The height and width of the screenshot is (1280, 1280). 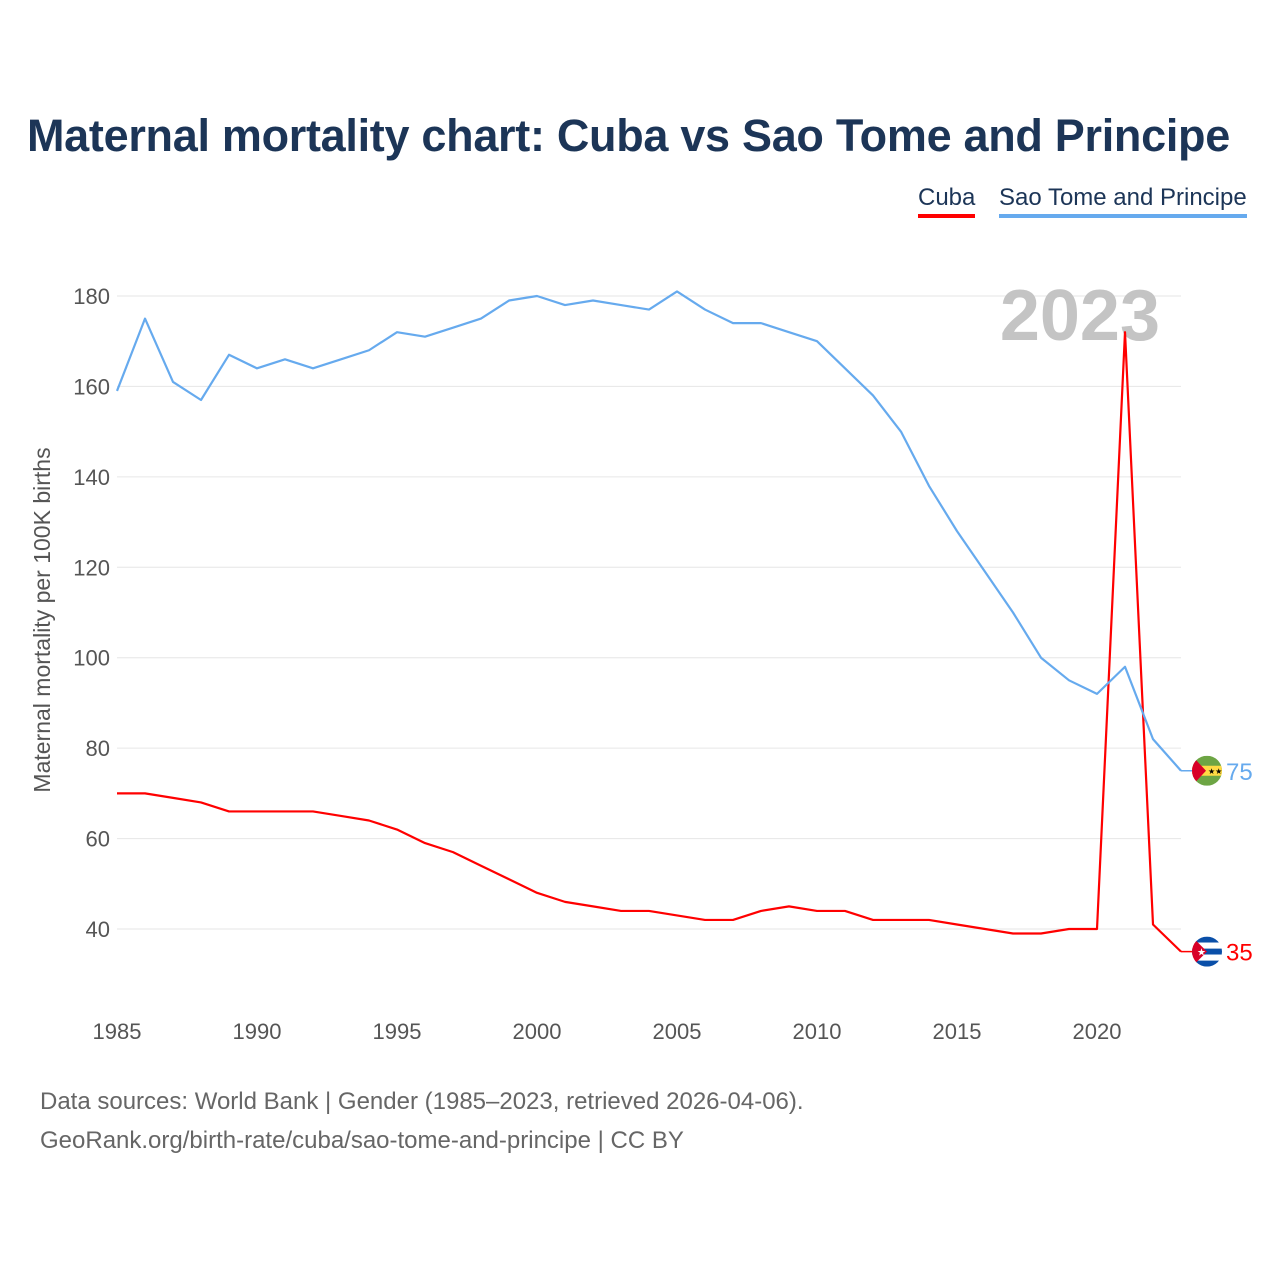 What do you see at coordinates (117, 1031) in the screenshot?
I see `x-tick-label: 1985` at bounding box center [117, 1031].